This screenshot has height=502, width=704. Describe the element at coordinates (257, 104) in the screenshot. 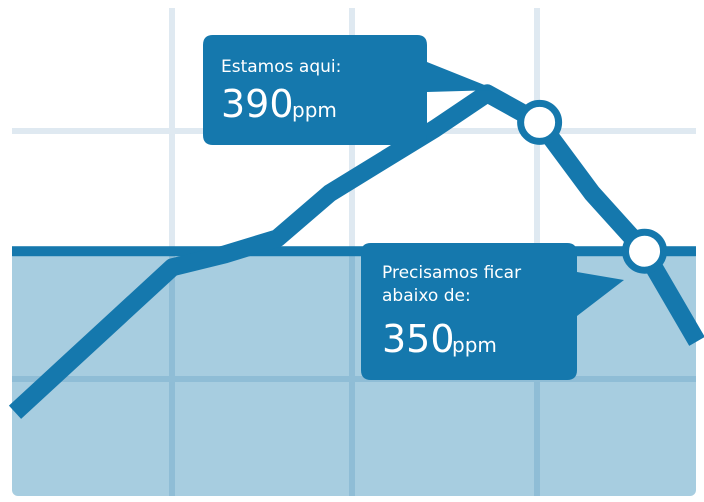

I see `callout-current-value: 390` at that location.